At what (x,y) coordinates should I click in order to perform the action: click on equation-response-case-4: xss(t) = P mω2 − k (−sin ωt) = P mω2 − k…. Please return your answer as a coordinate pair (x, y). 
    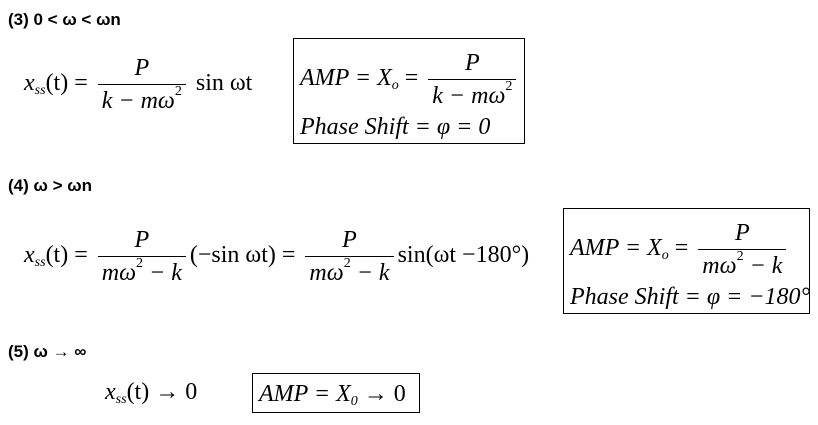
    Looking at the image, I should click on (276, 256).